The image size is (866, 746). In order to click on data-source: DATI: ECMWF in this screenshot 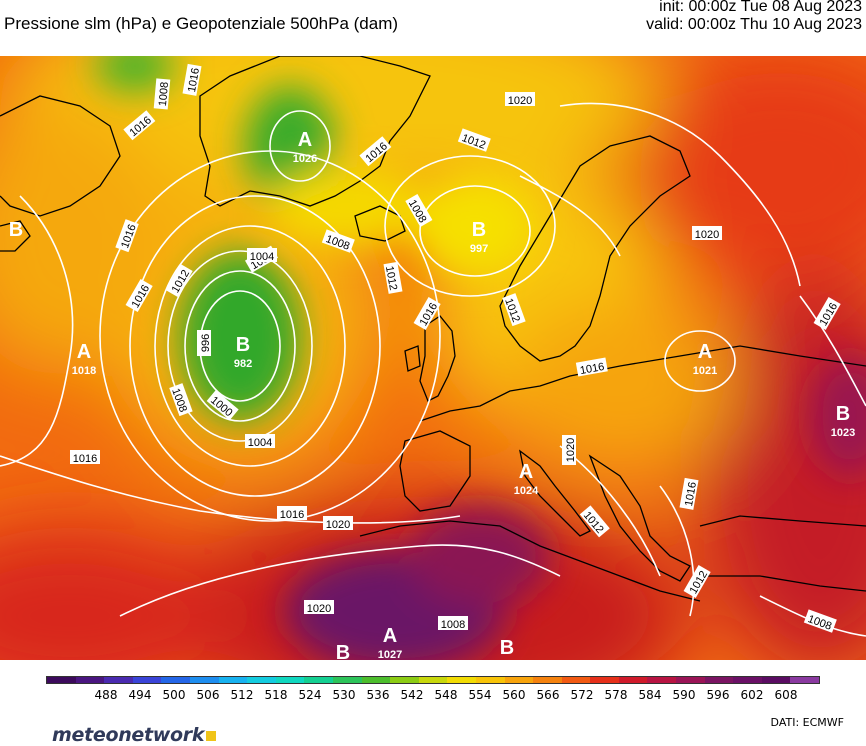, I will do `click(807, 722)`.